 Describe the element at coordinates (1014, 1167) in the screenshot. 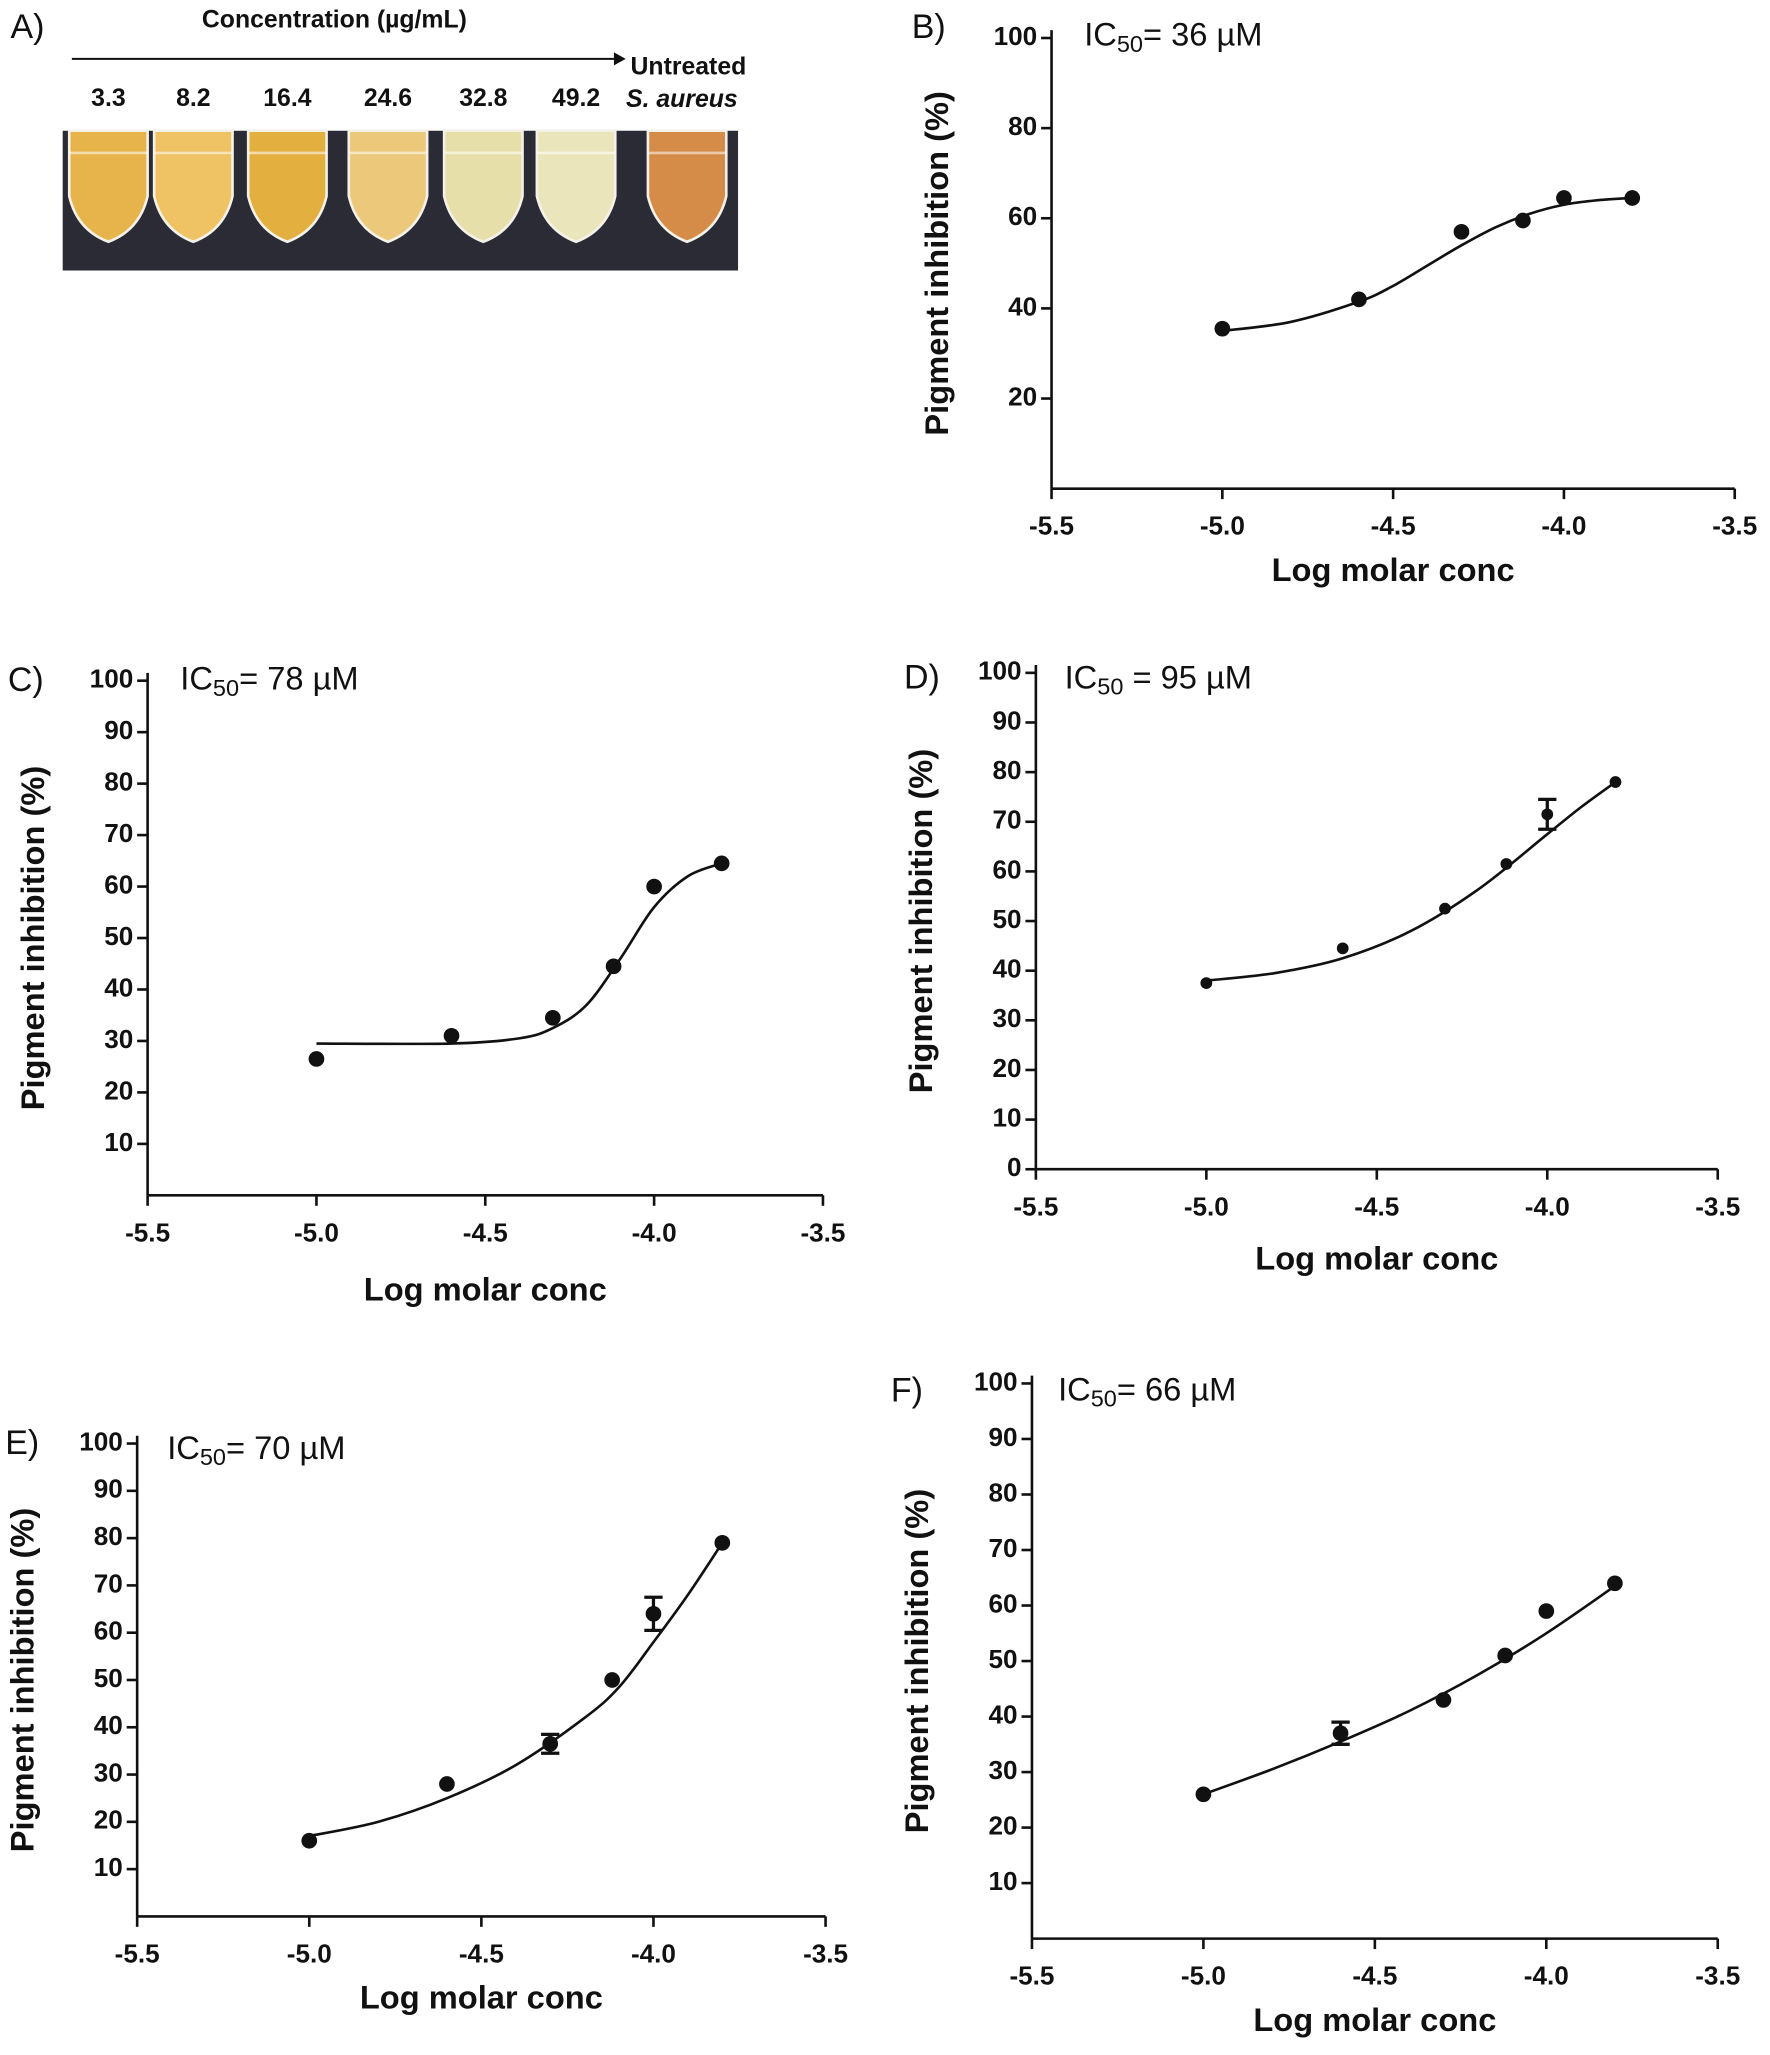

I see `y-tick-label: 0` at that location.